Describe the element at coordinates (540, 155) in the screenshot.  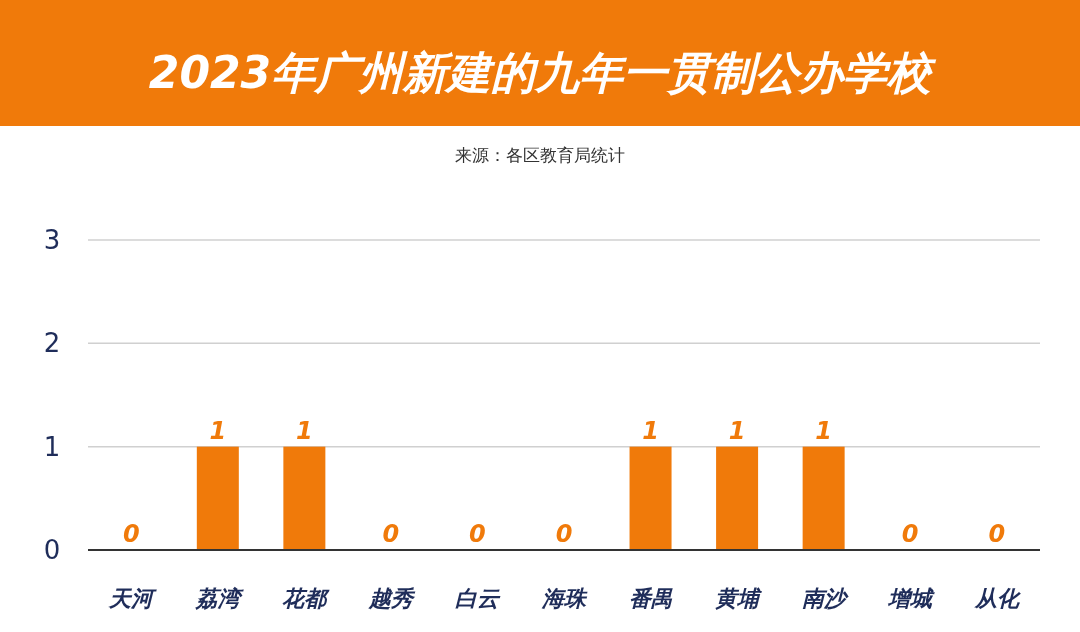
I see `source-note: 来源：各区教育局统计` at that location.